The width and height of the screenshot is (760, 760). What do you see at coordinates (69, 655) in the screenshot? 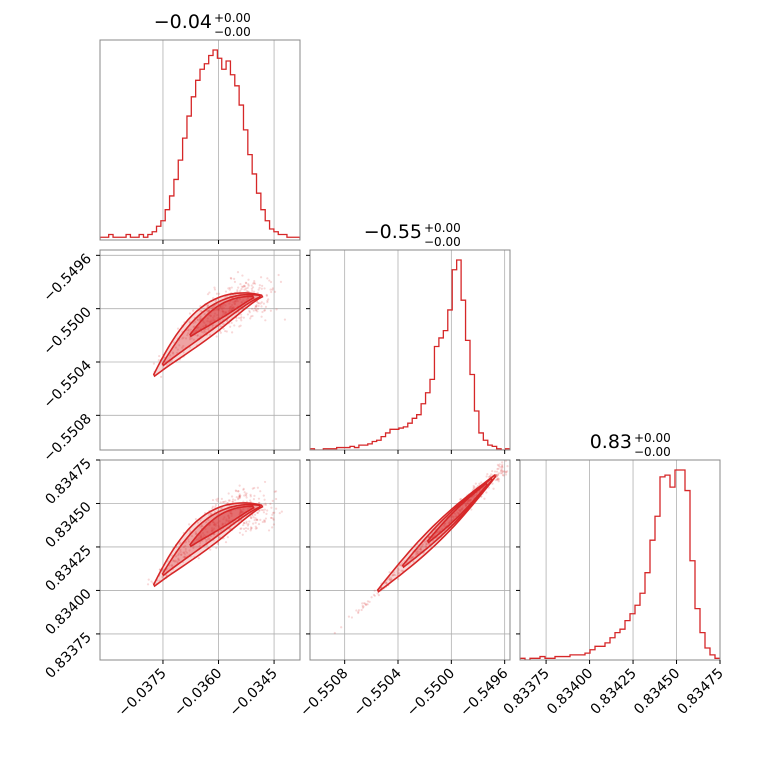
I see `y-tick-label: 0.83375` at bounding box center [69, 655].